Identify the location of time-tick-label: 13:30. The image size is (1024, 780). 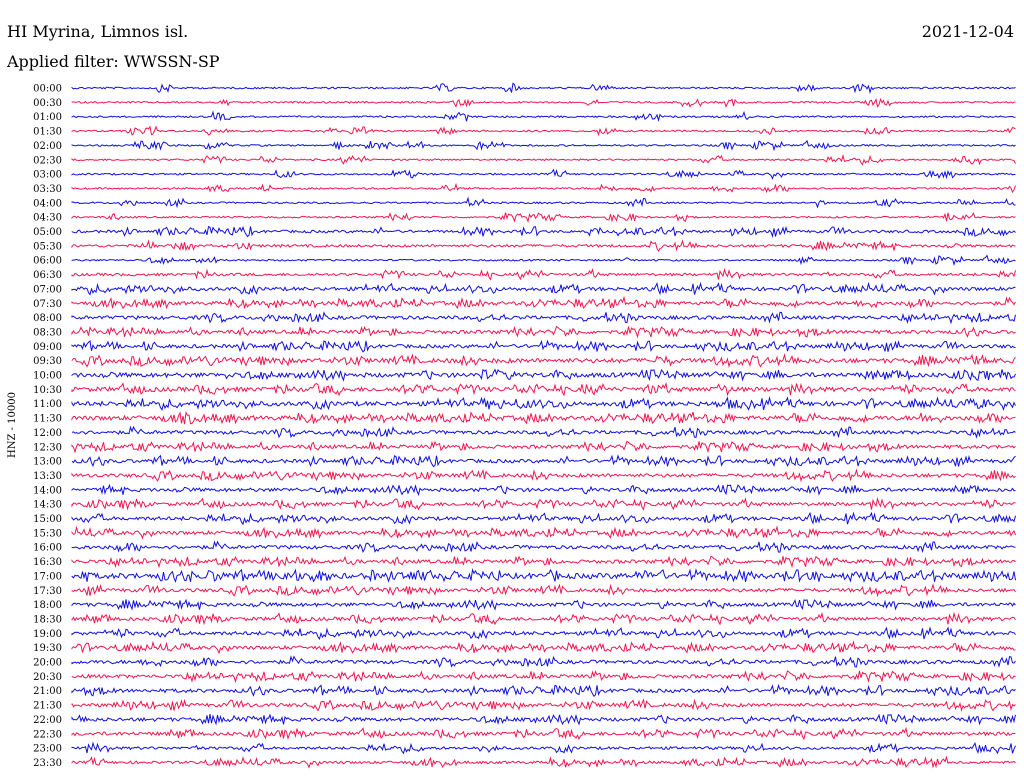
(47, 476).